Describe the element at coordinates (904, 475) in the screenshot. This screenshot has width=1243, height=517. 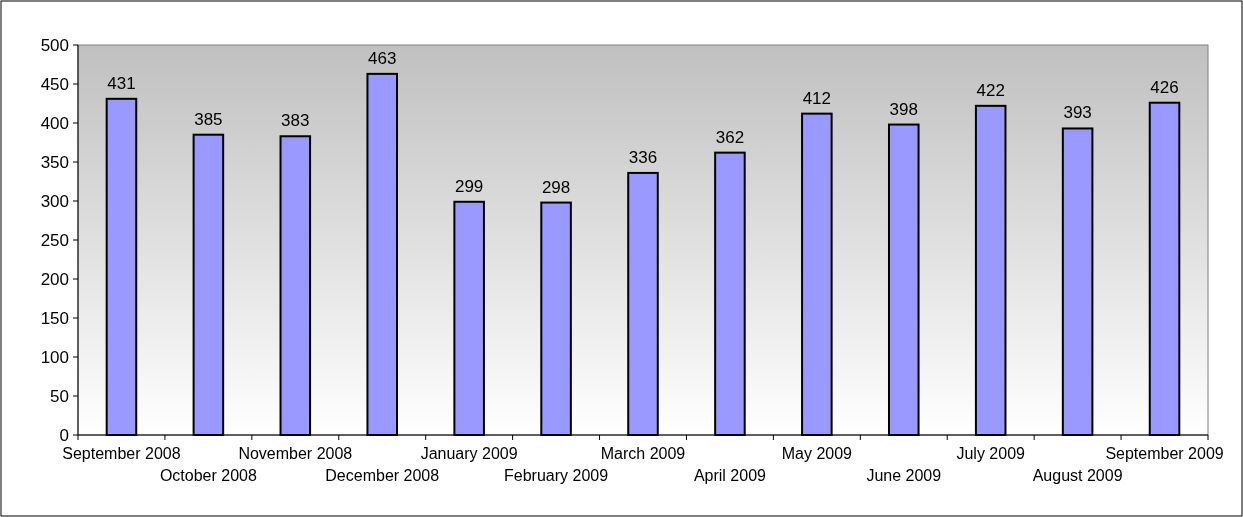
I see `x-tick-label: June 2009` at that location.